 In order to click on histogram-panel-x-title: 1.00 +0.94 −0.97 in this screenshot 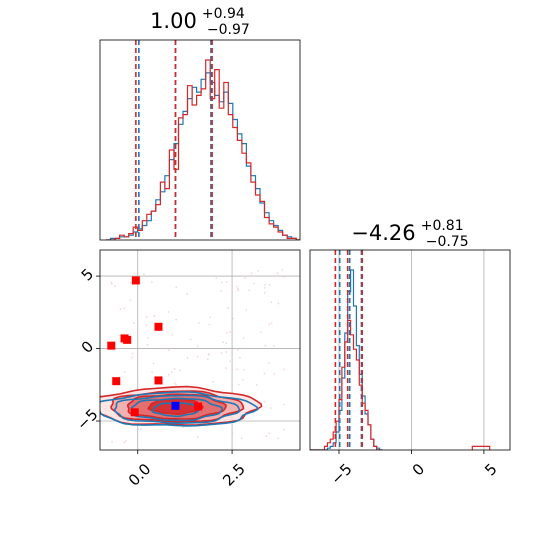, I will do `click(200, 20)`.